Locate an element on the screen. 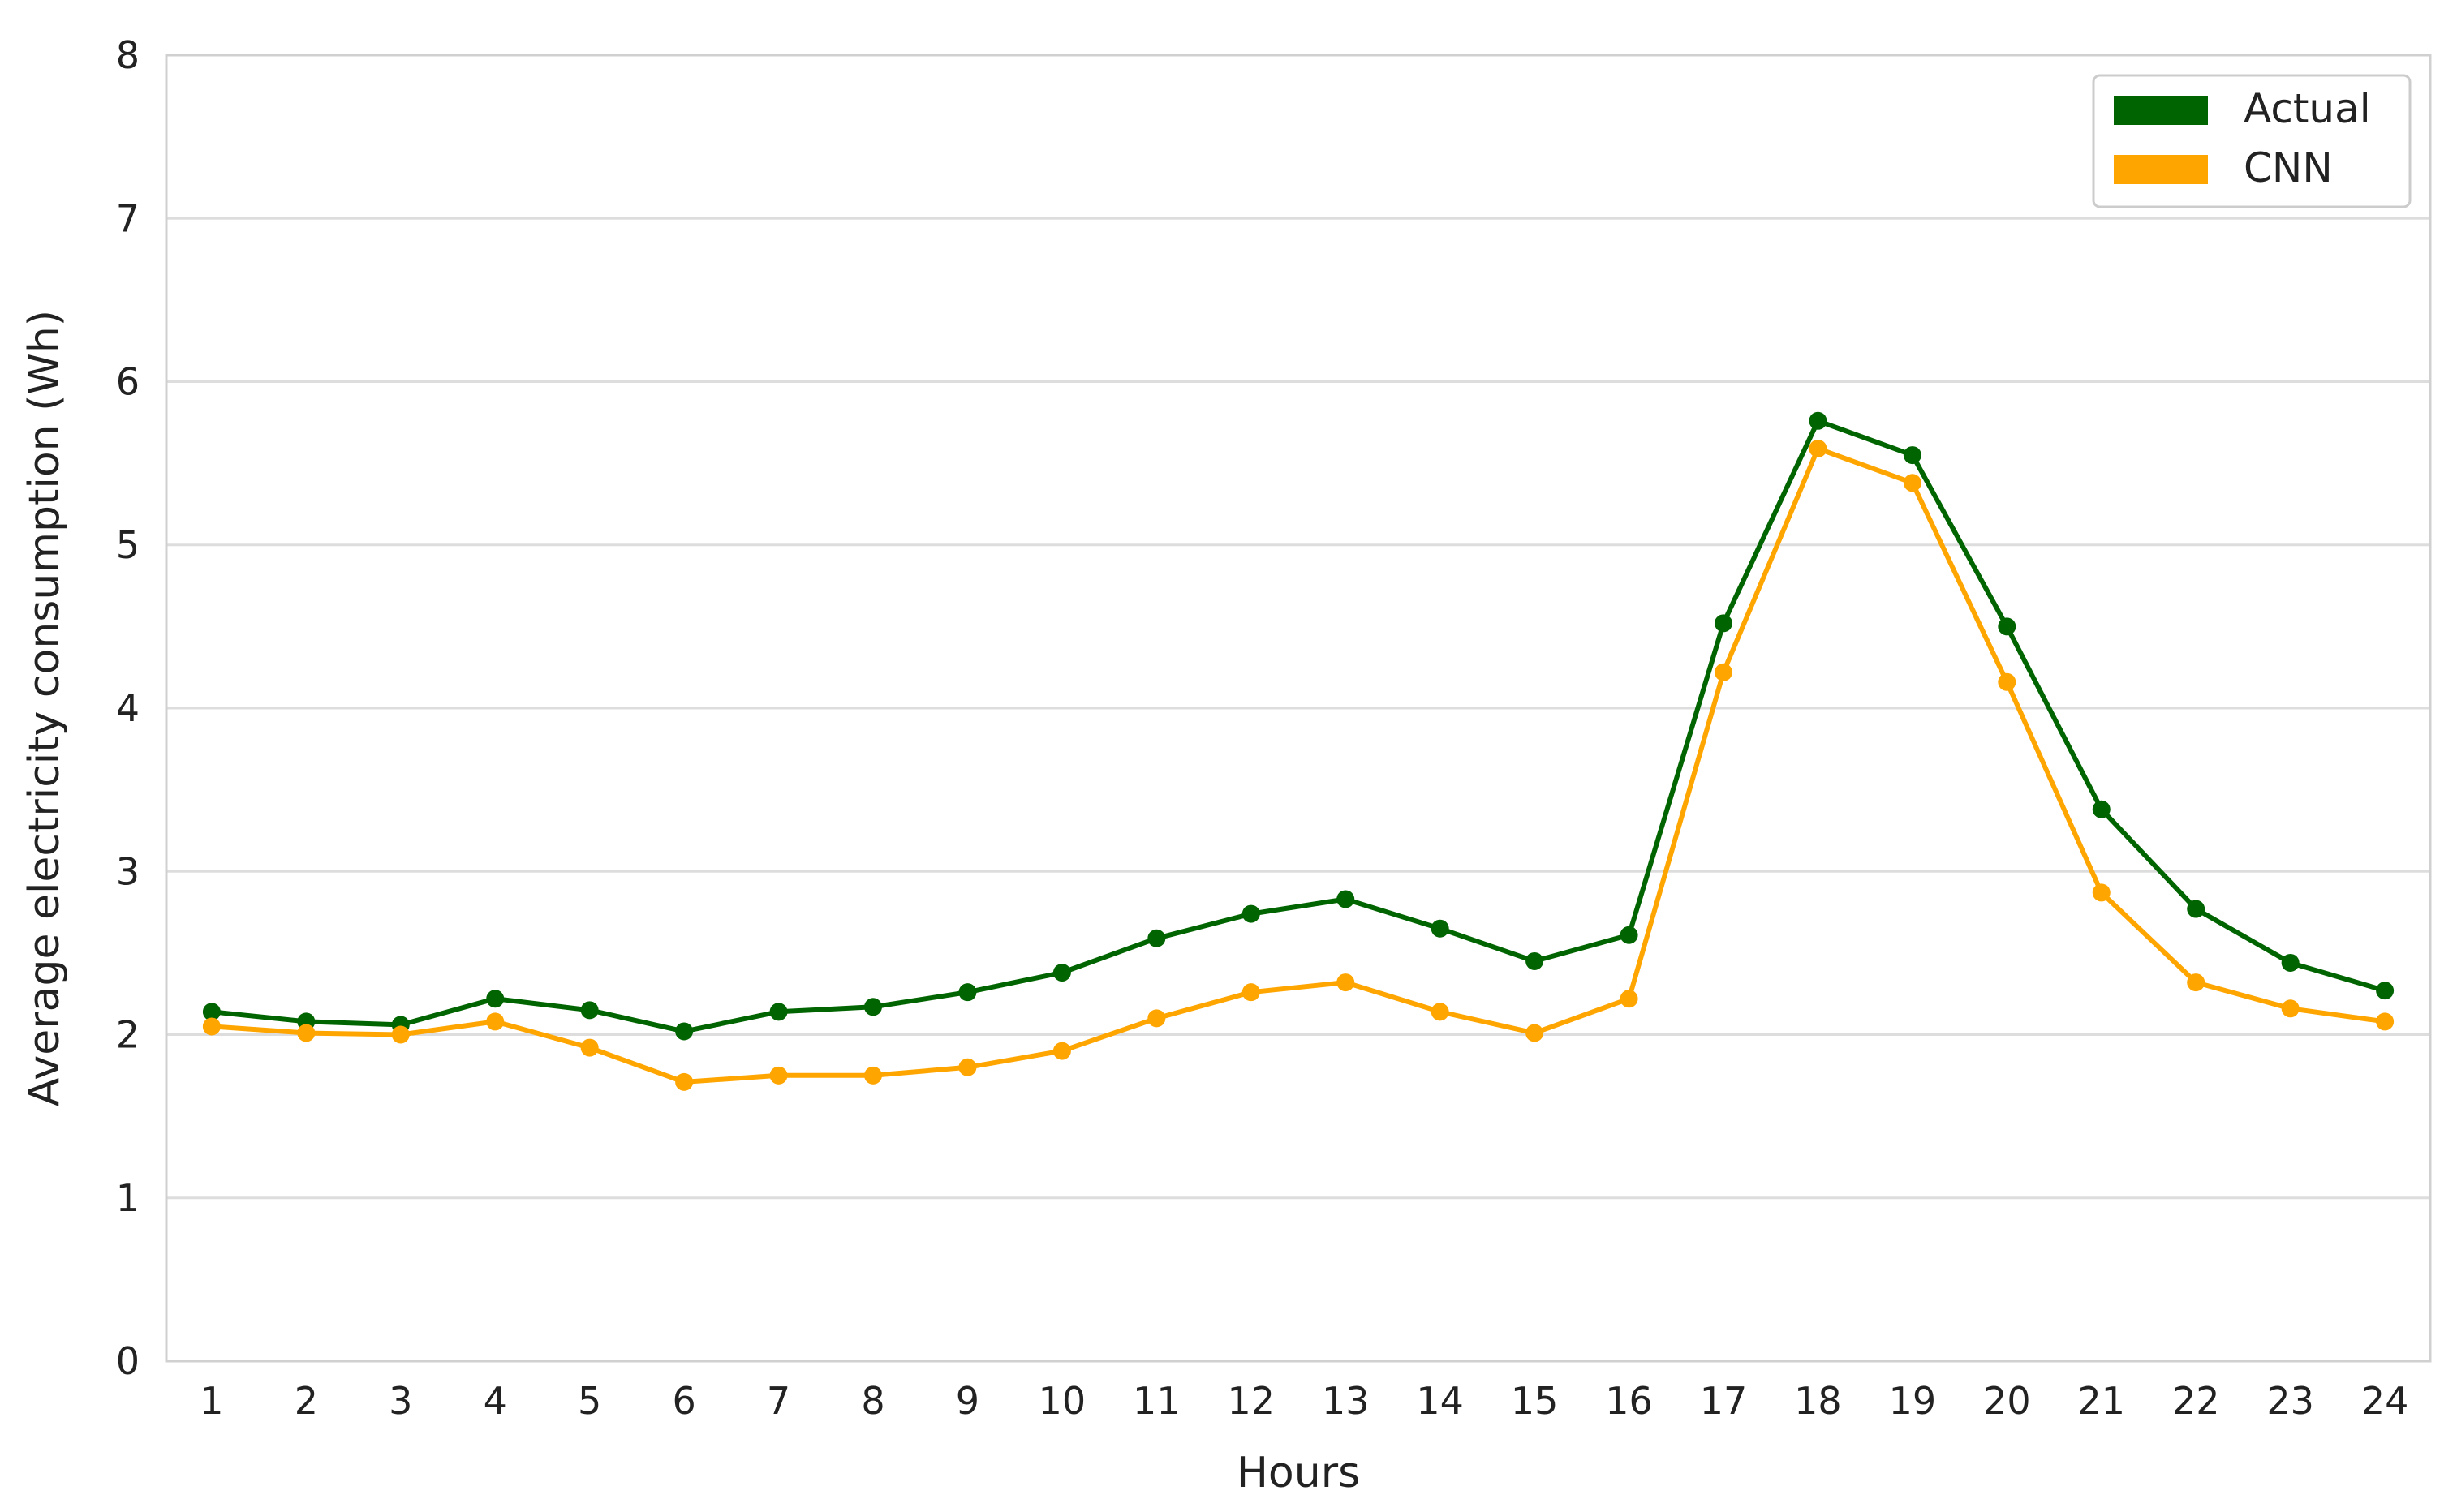 The height and width of the screenshot is (1512, 2457). legend-label-actual: Actual is located at coordinates (2307, 108).